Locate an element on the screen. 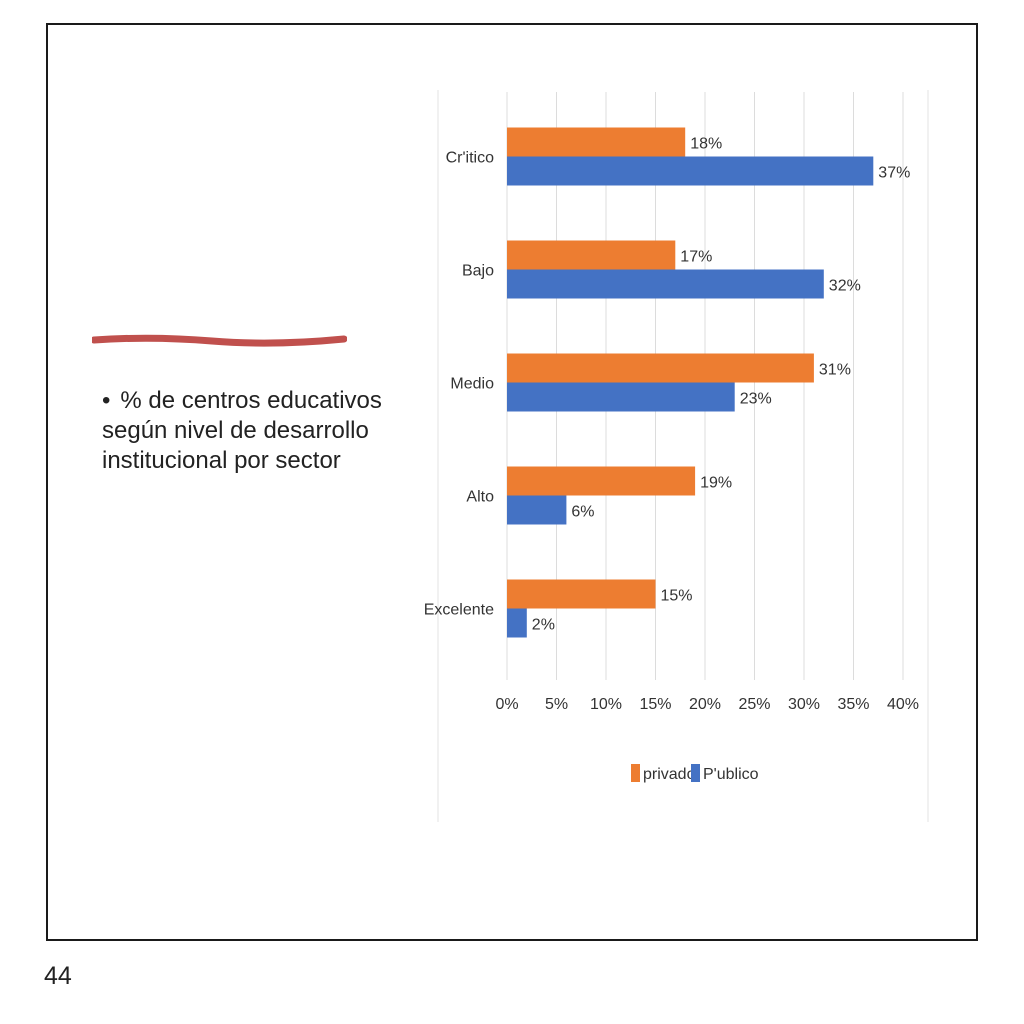 The image size is (1024, 1024). category-label: Alto is located at coordinates (480, 497).